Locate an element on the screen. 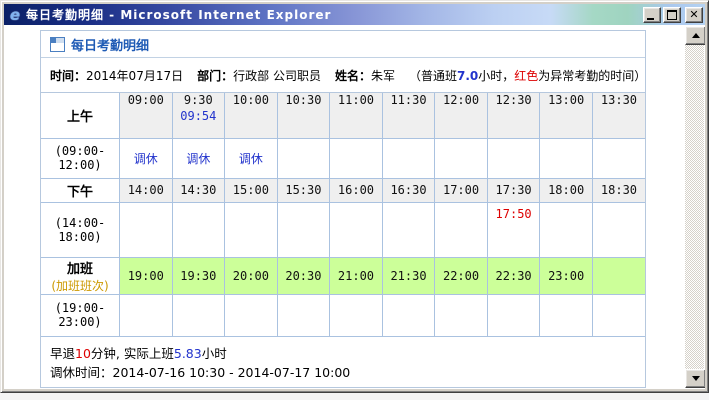 The image size is (709, 400). time-cell: 17:00 is located at coordinates (461, 190).